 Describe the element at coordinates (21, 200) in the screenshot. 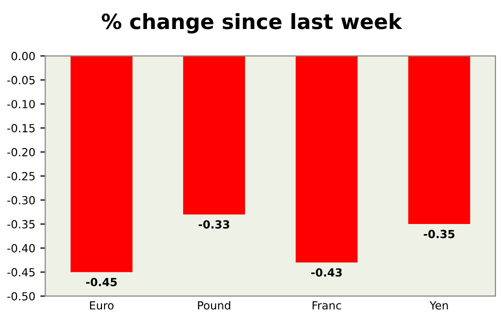

I see `y-tick-label: -0.30` at that location.